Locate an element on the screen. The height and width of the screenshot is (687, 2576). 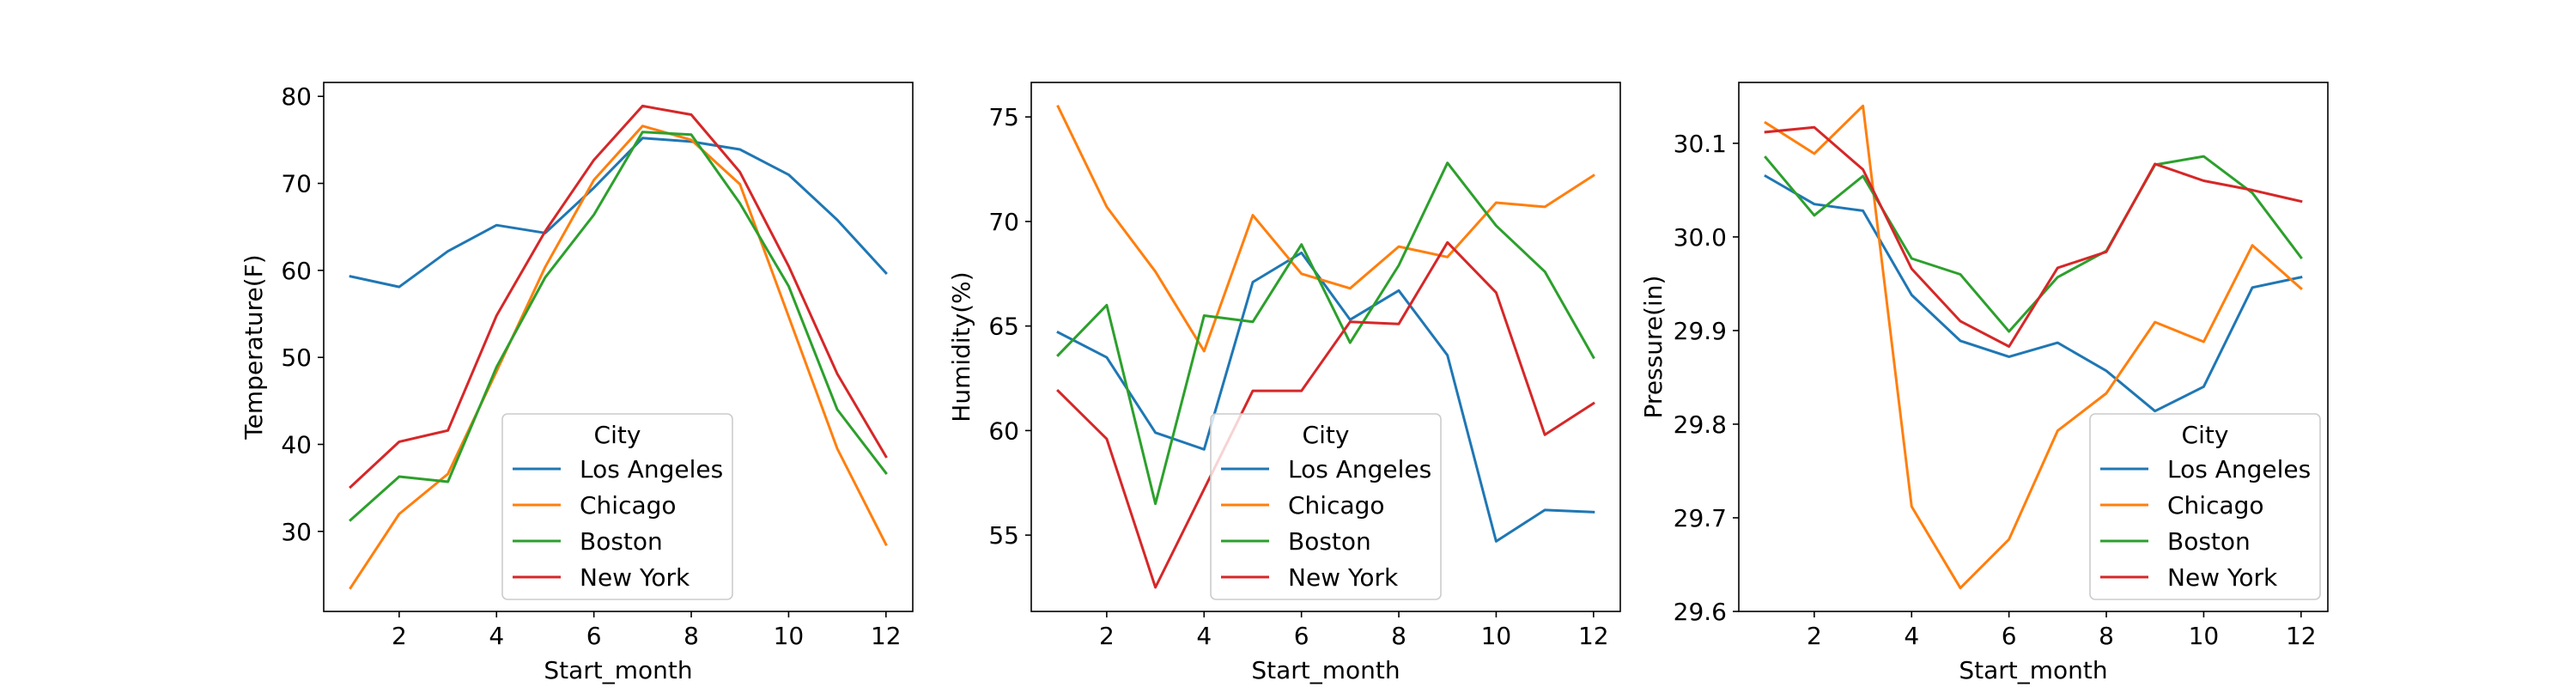
y-tick-label: 80 is located at coordinates (296, 96).